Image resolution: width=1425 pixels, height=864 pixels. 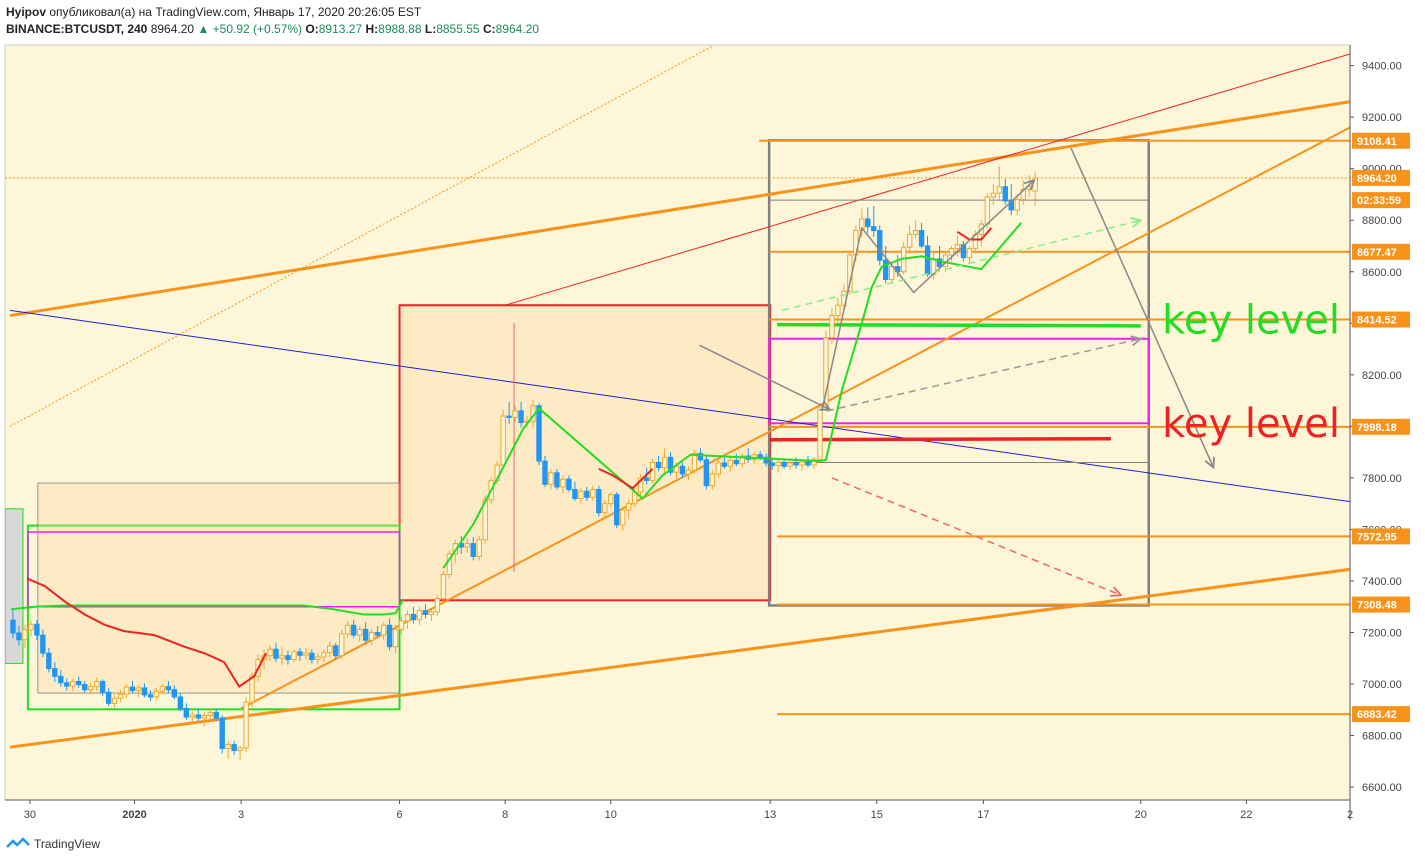 I want to click on low-label: L:, so click(x=430, y=29).